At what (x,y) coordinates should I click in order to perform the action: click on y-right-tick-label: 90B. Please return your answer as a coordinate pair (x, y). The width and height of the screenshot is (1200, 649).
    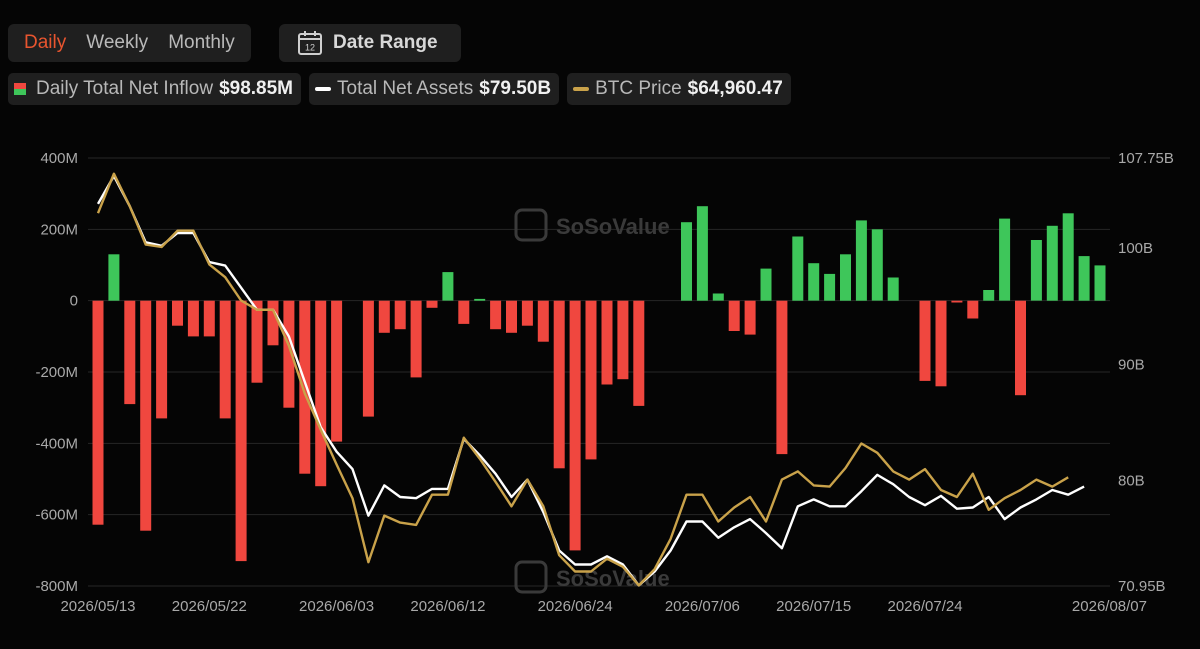
    Looking at the image, I should click on (1131, 364).